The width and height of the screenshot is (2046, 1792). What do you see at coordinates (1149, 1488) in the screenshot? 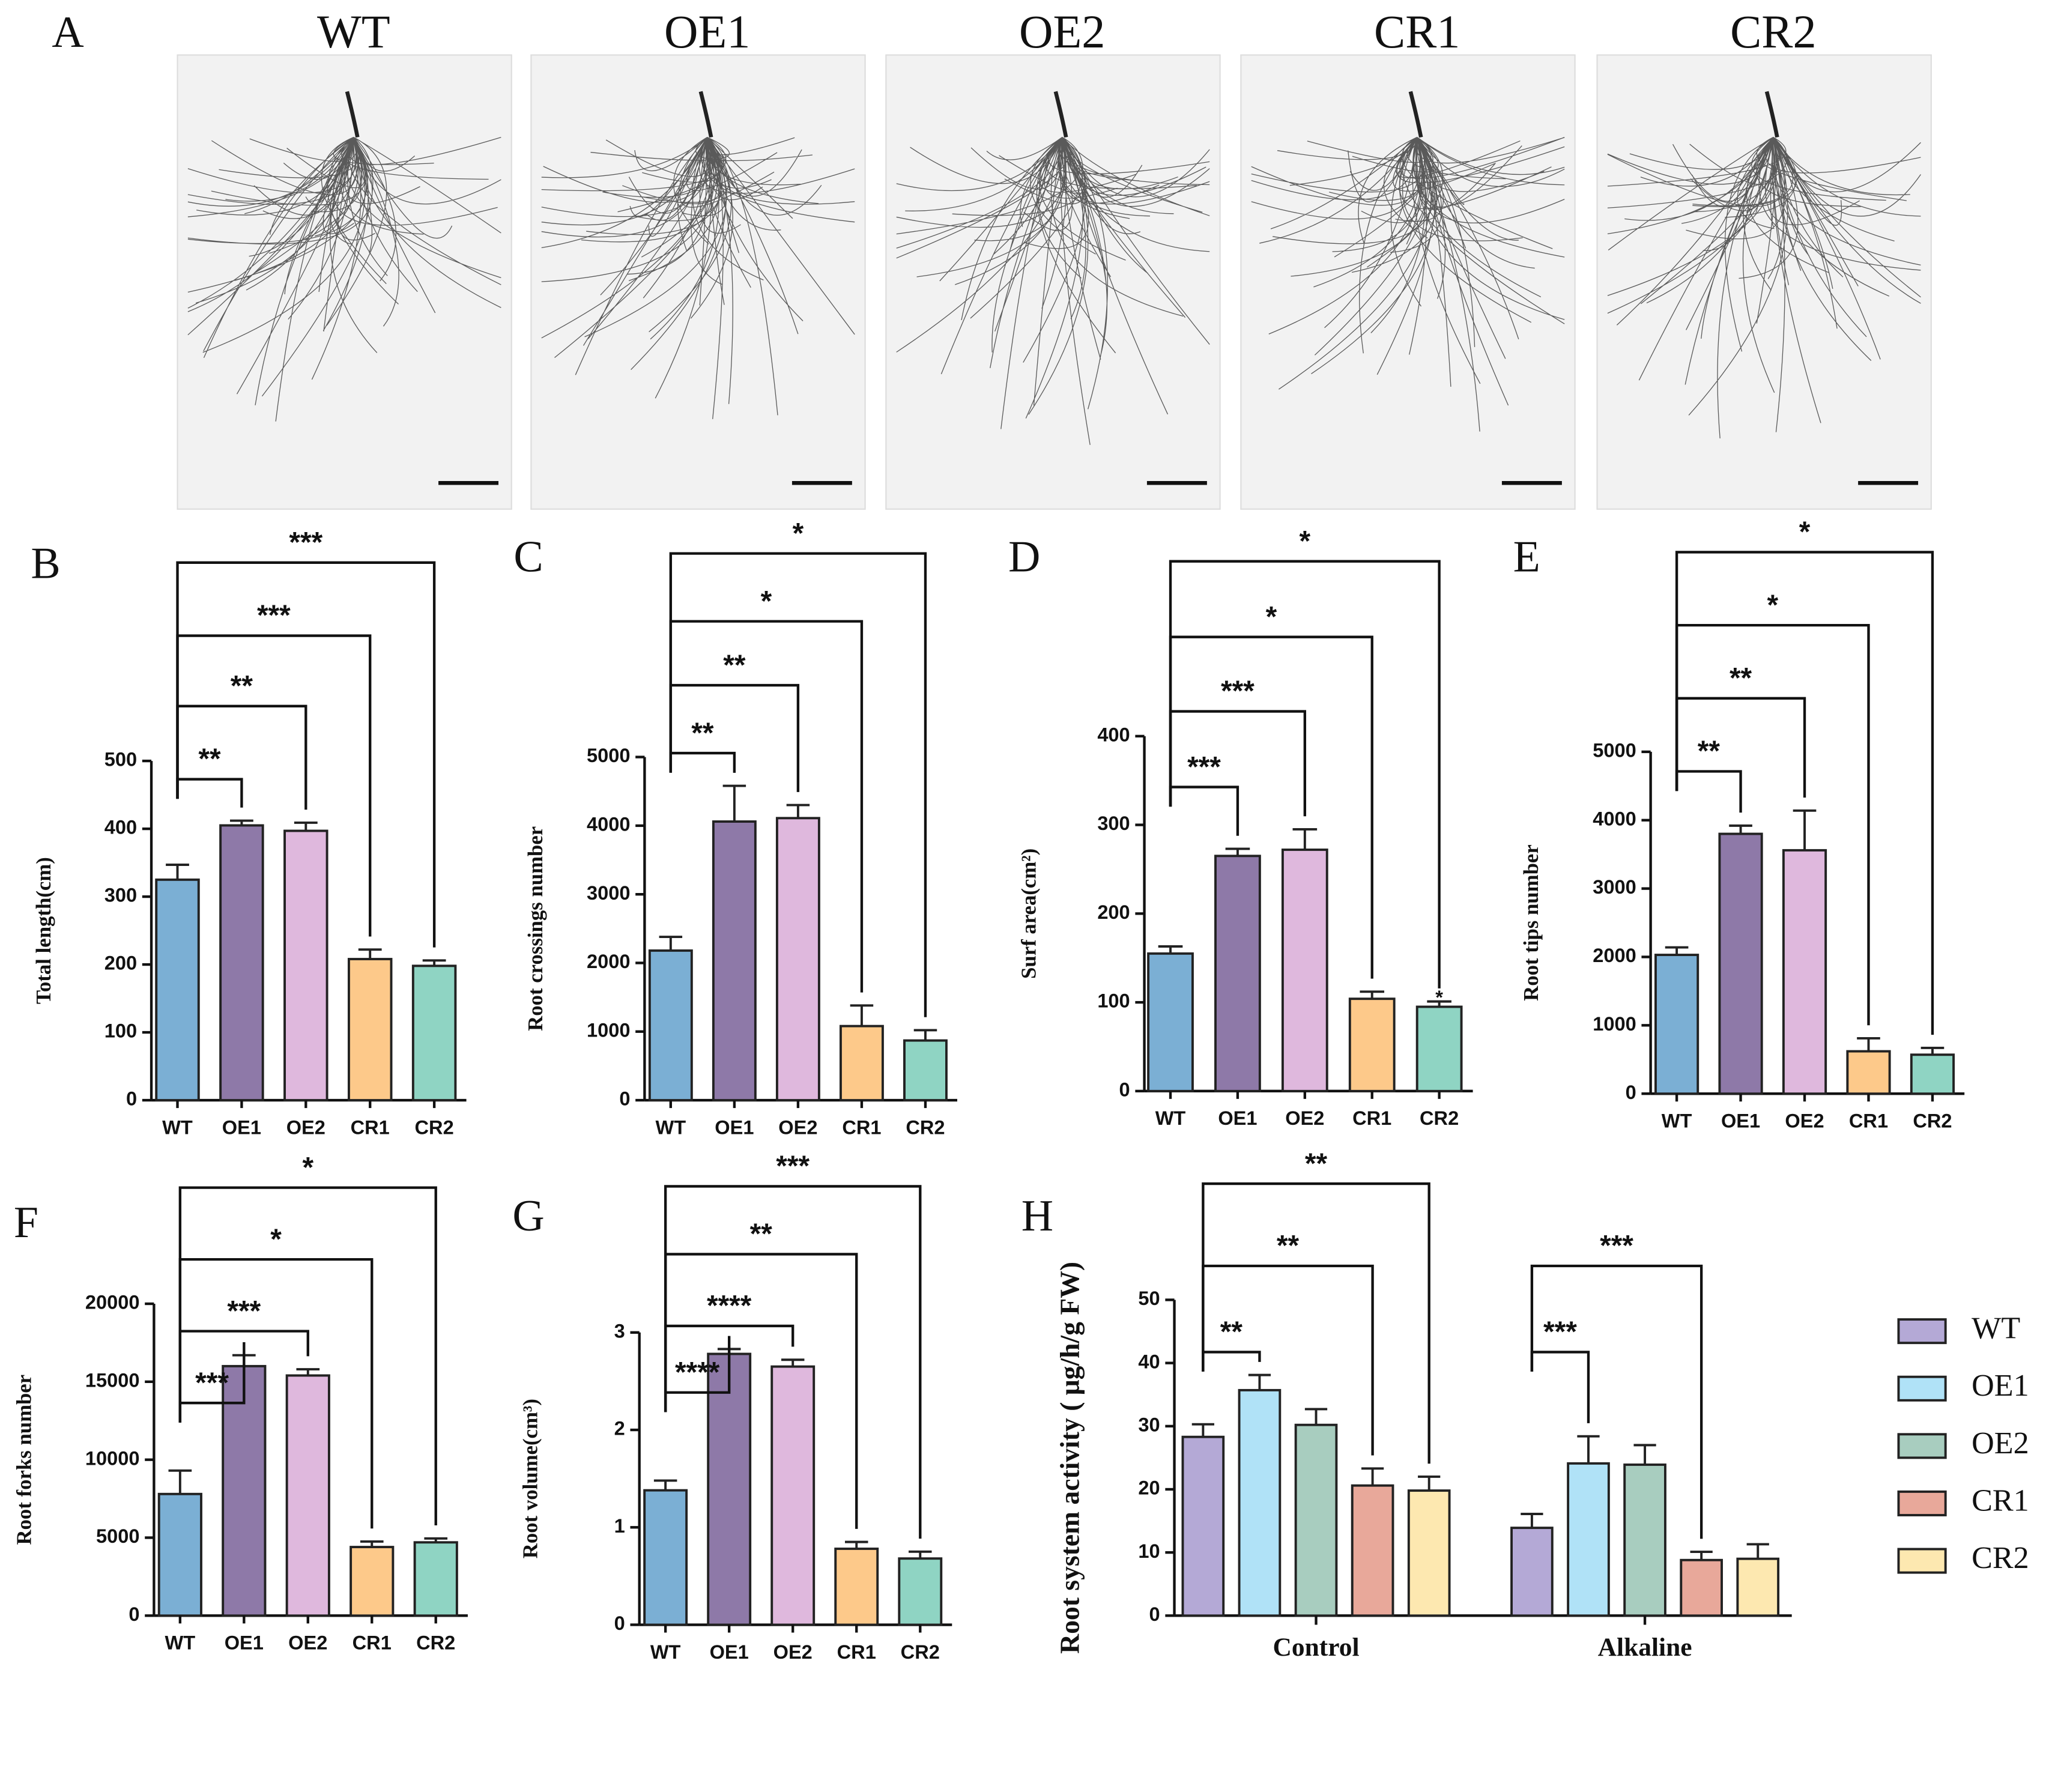
I see `y-tick-label: 20` at bounding box center [1149, 1488].